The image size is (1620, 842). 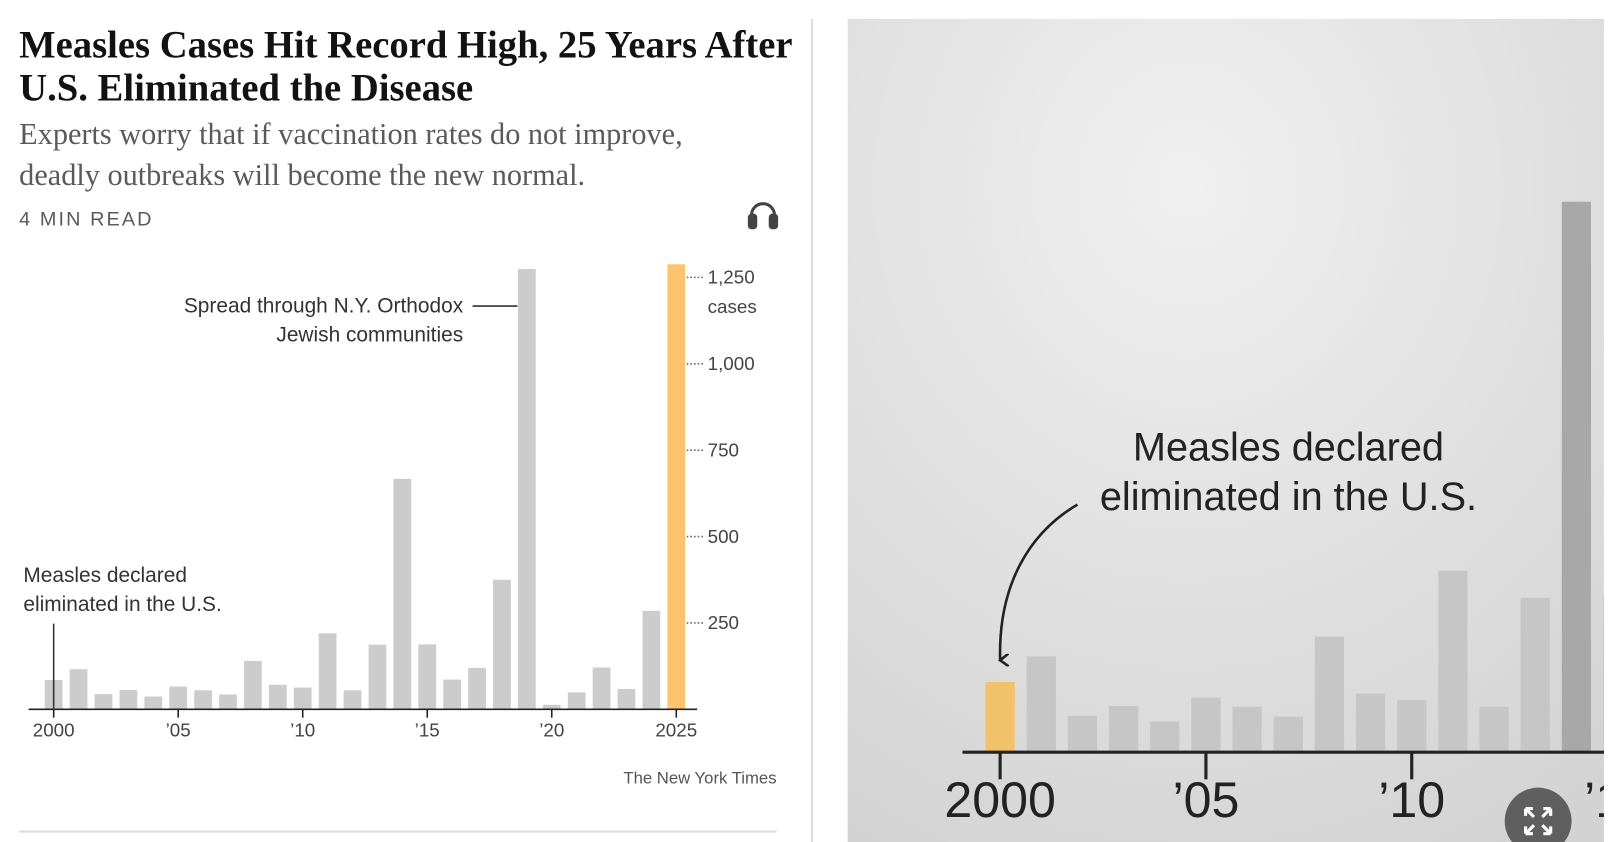 I want to click on annotation: Spread through N.Y. Orthodox, so click(x=324, y=305).